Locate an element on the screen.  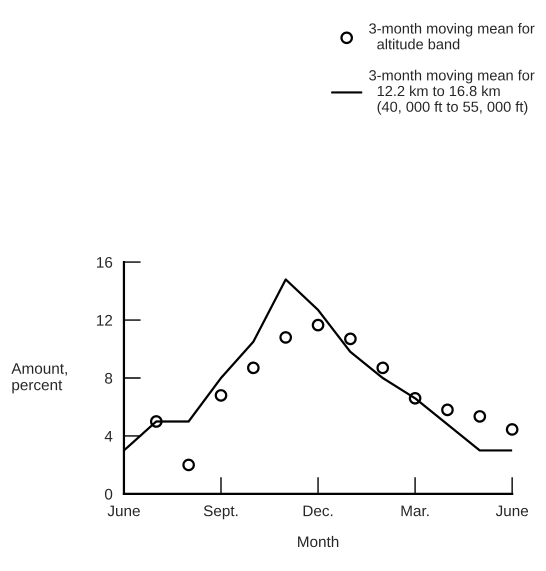
y-tick-label: 4 is located at coordinates (108, 436).